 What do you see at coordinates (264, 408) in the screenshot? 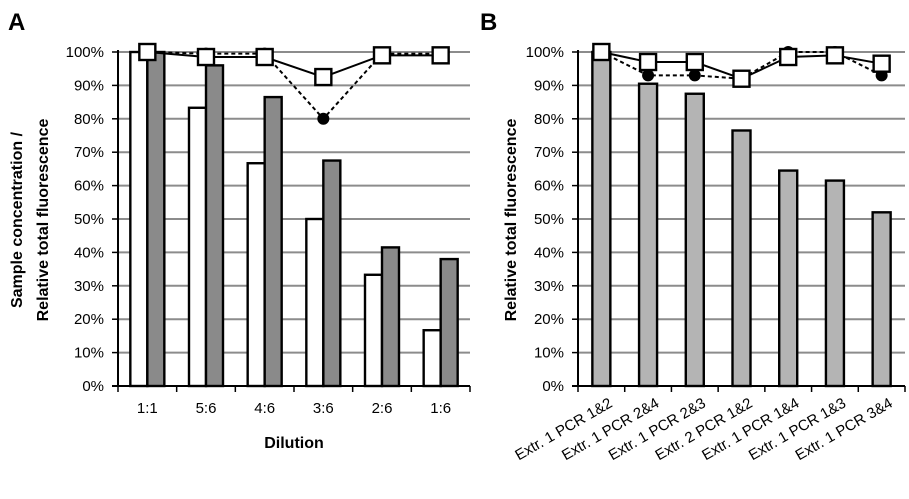
I see `x-tick-label: 4:6` at bounding box center [264, 408].